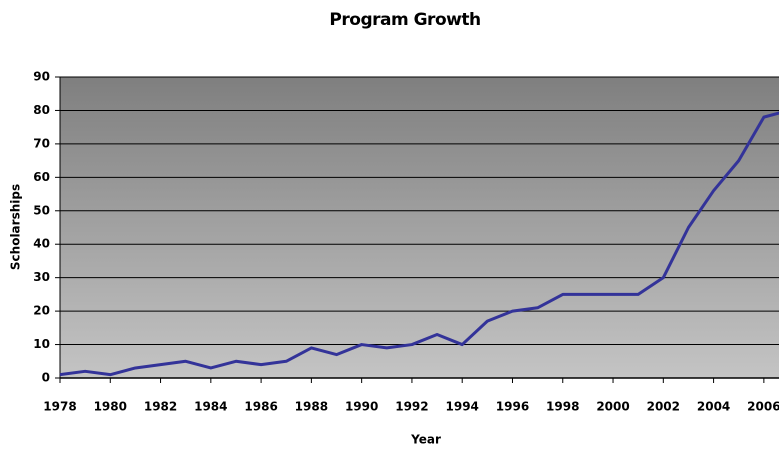  Describe the element at coordinates (210, 407) in the screenshot. I see `x-tick-label: 1984` at that location.